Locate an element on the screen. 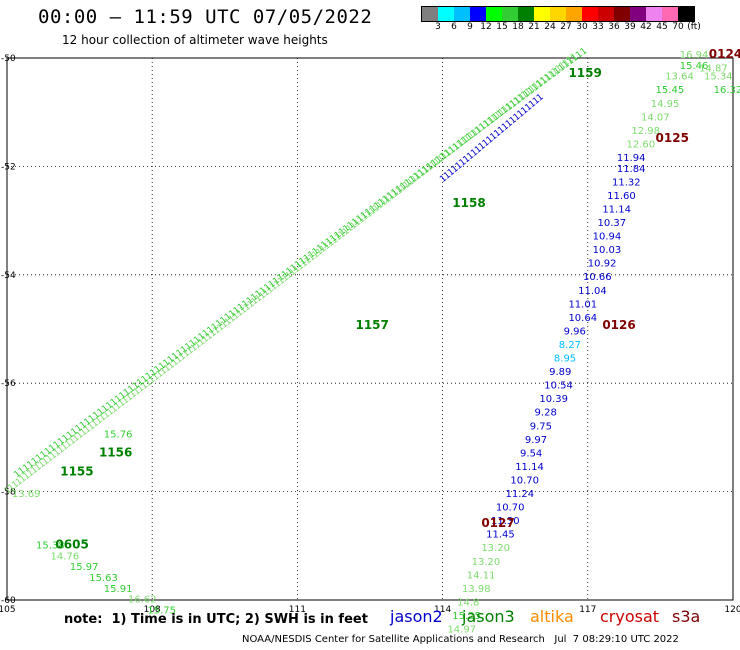 Image resolution: width=740 pixels, height=650 pixels. legend-altika: altika is located at coordinates (552, 616).